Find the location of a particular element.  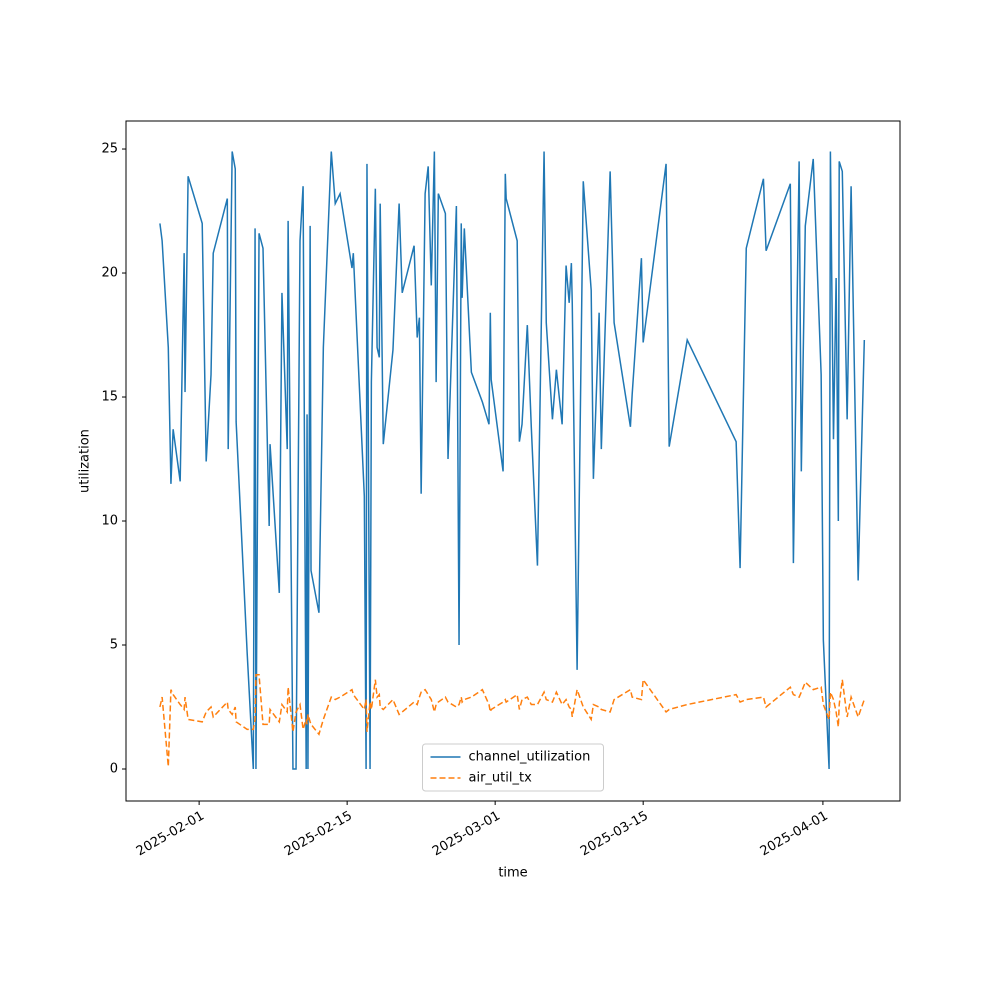

y-axis-label: utilization is located at coordinates (85, 461).